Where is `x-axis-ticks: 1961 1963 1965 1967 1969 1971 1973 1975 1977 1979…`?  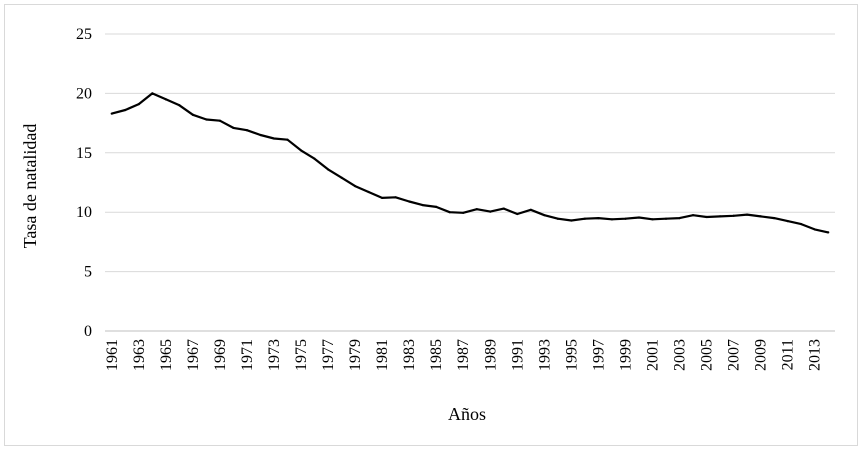
x-axis-ticks: 1961 1963 1965 1967 1969 1971 1973 1975 1977 1979… is located at coordinates (464, 355).